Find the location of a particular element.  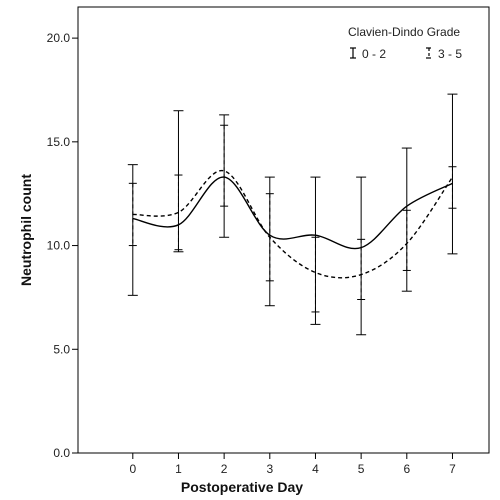

y-tick-label: 0.0 is located at coordinates (61, 453).